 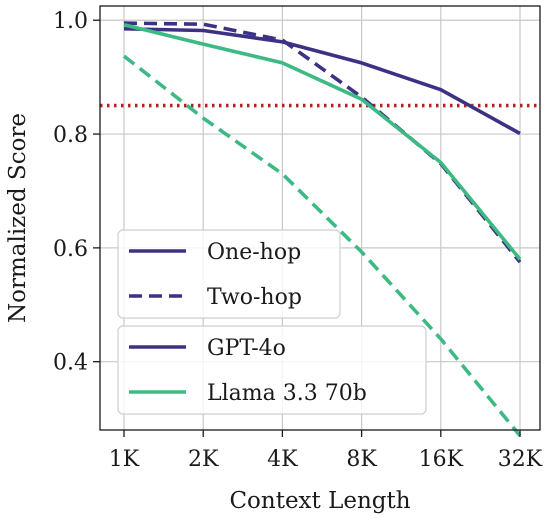 What do you see at coordinates (441, 459) in the screenshot?
I see `x-tick-label: 16K` at bounding box center [441, 459].